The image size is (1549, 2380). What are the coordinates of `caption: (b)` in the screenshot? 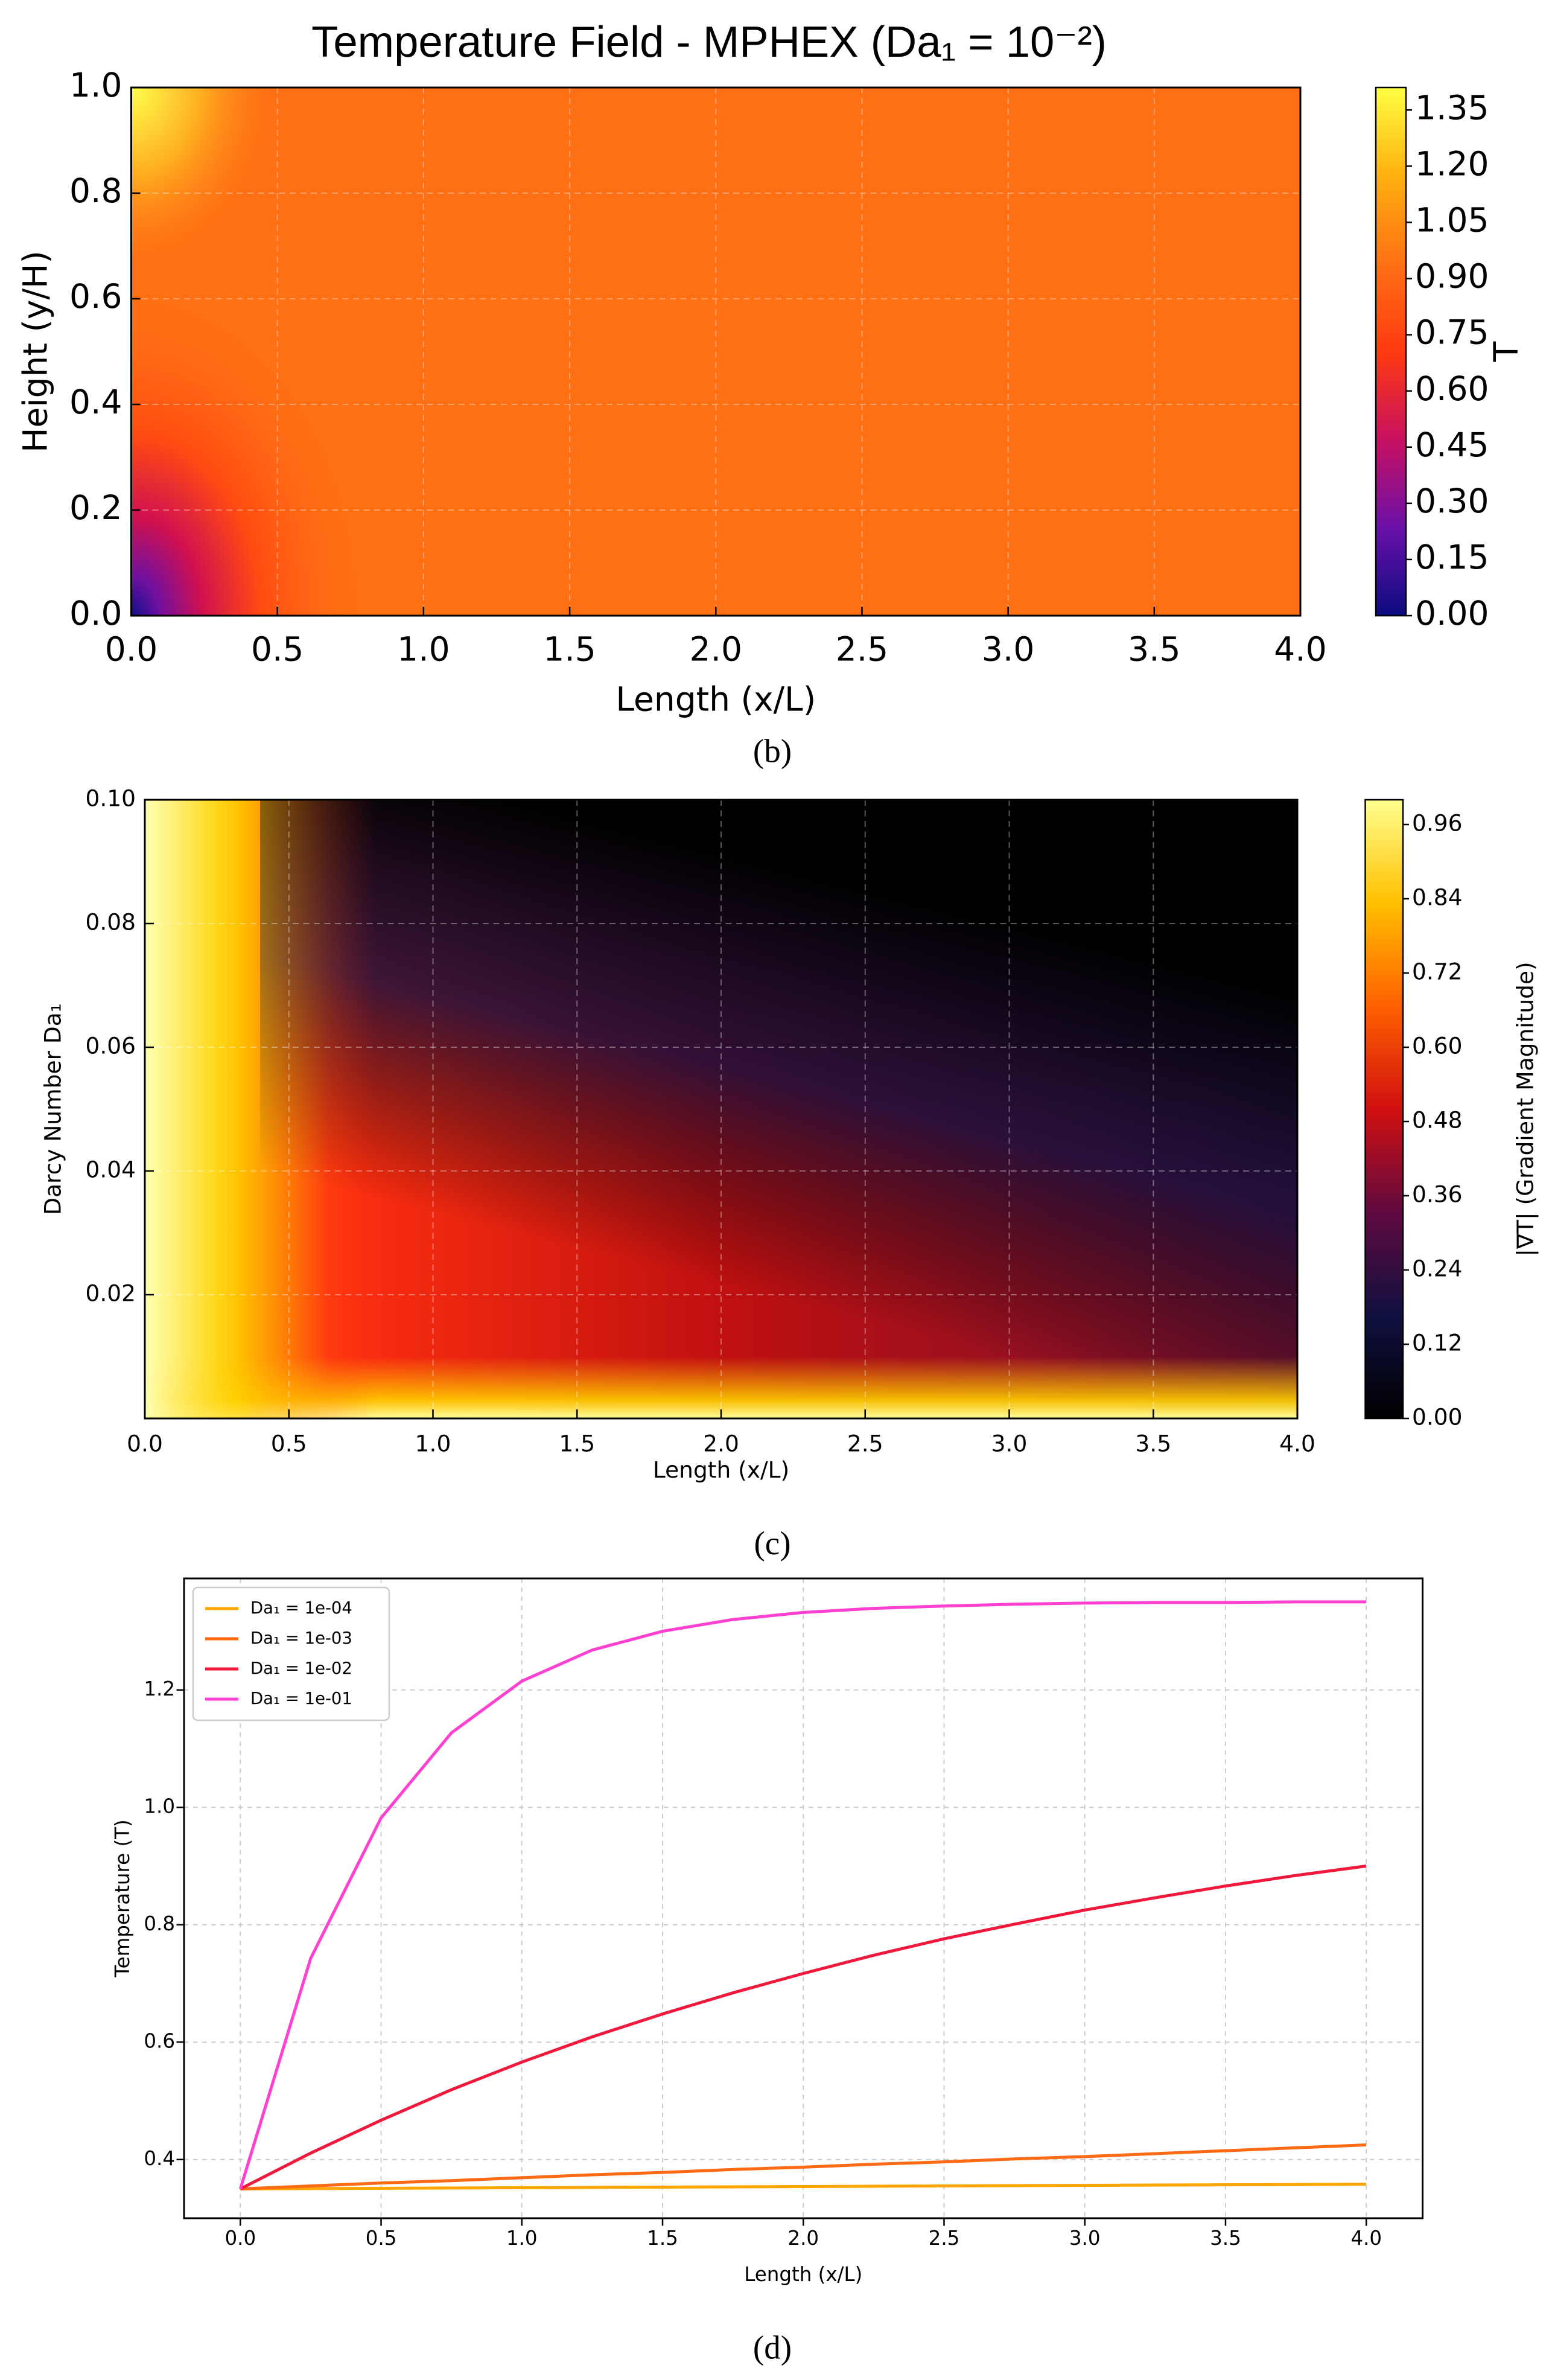 It's located at (773, 751).